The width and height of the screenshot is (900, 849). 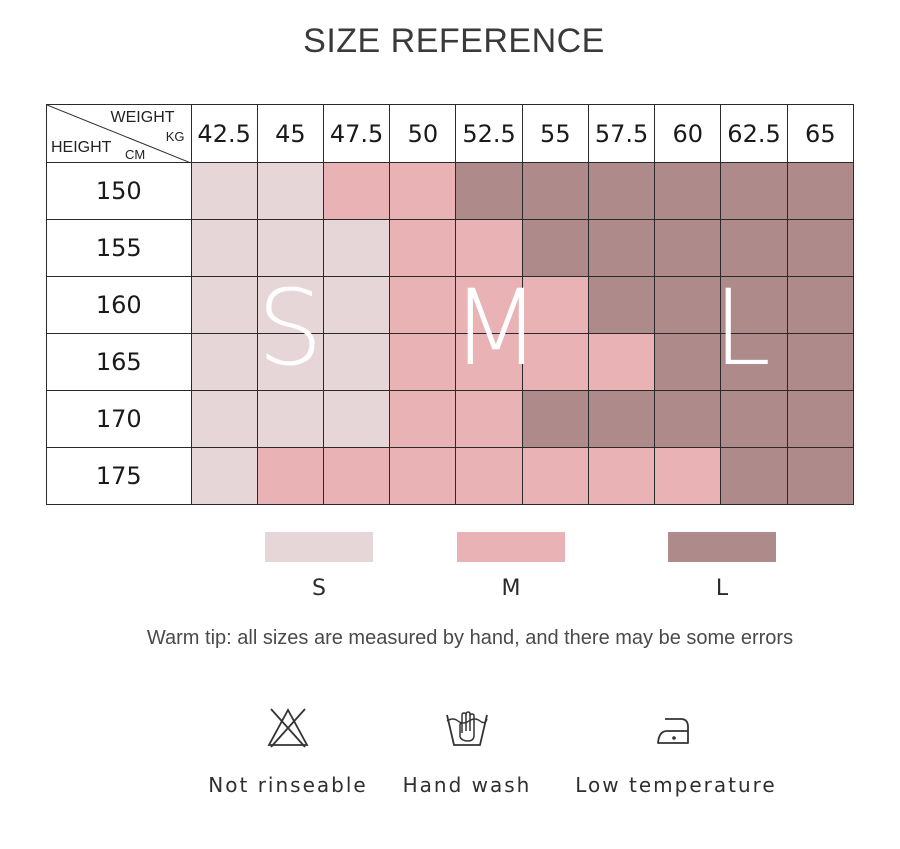 I want to click on height-axis-label: HEIGHT, so click(x=81, y=147).